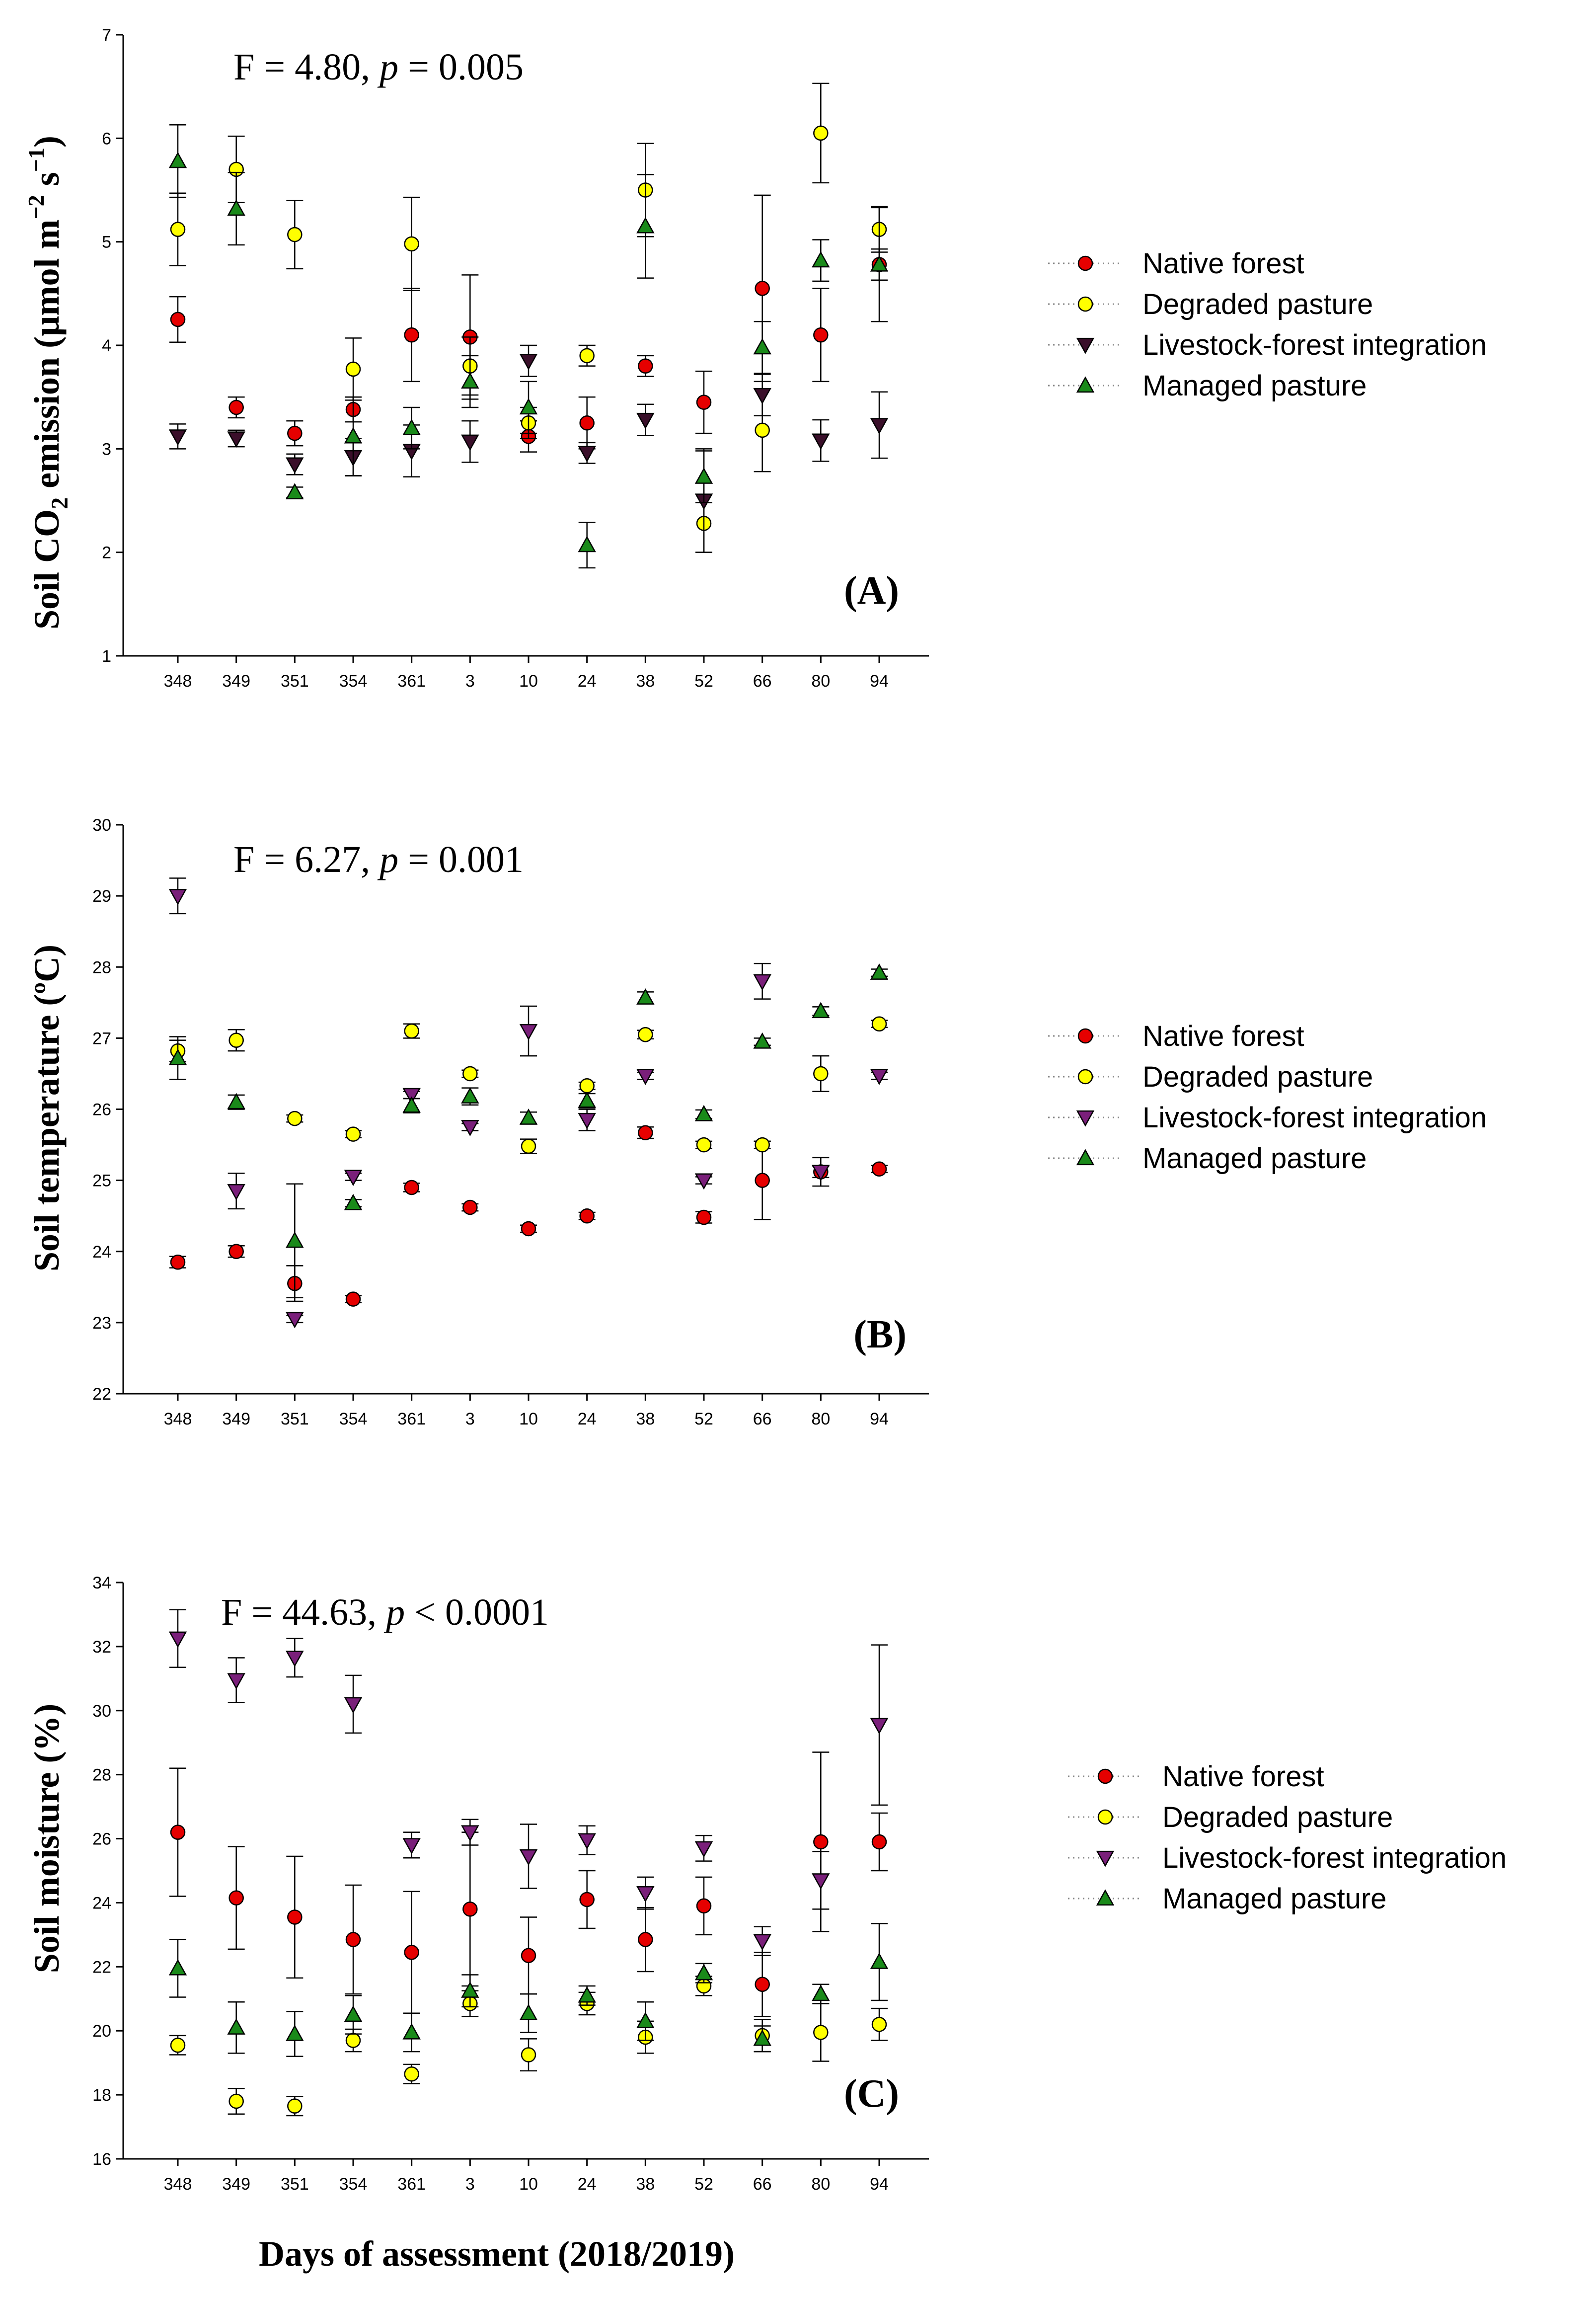  Describe the element at coordinates (703, 682) in the screenshot. I see `x-tick-label: 52` at that location.